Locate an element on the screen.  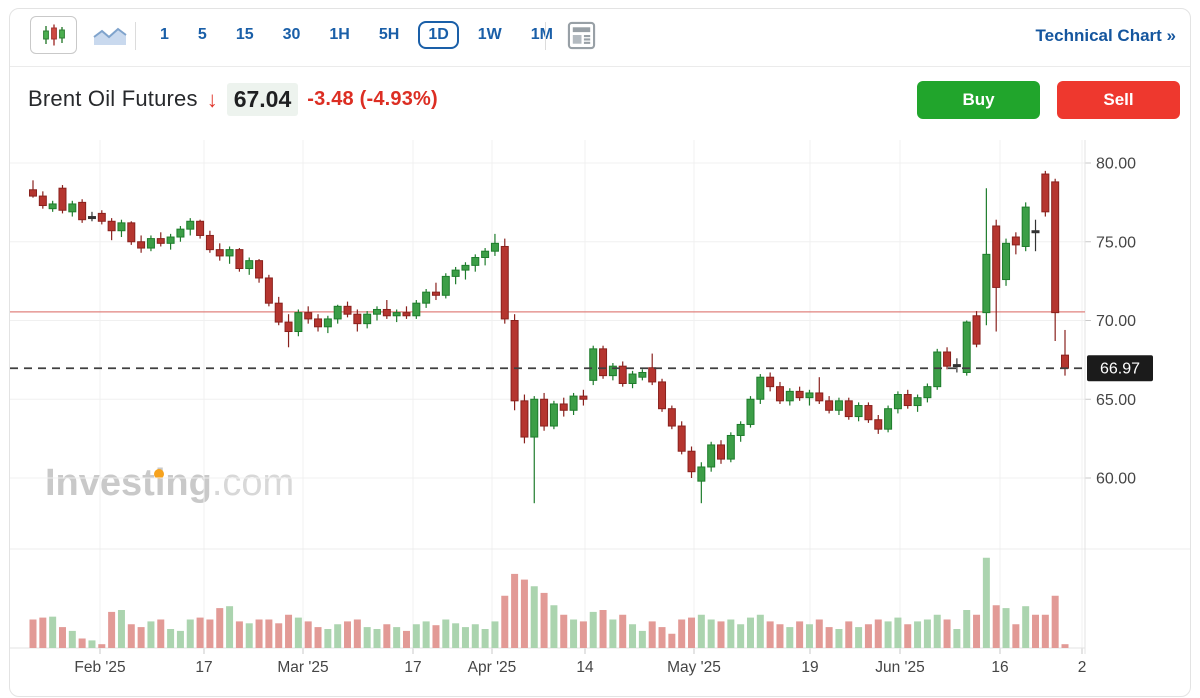
candlestick-chart-type-button is located at coordinates (53, 35).